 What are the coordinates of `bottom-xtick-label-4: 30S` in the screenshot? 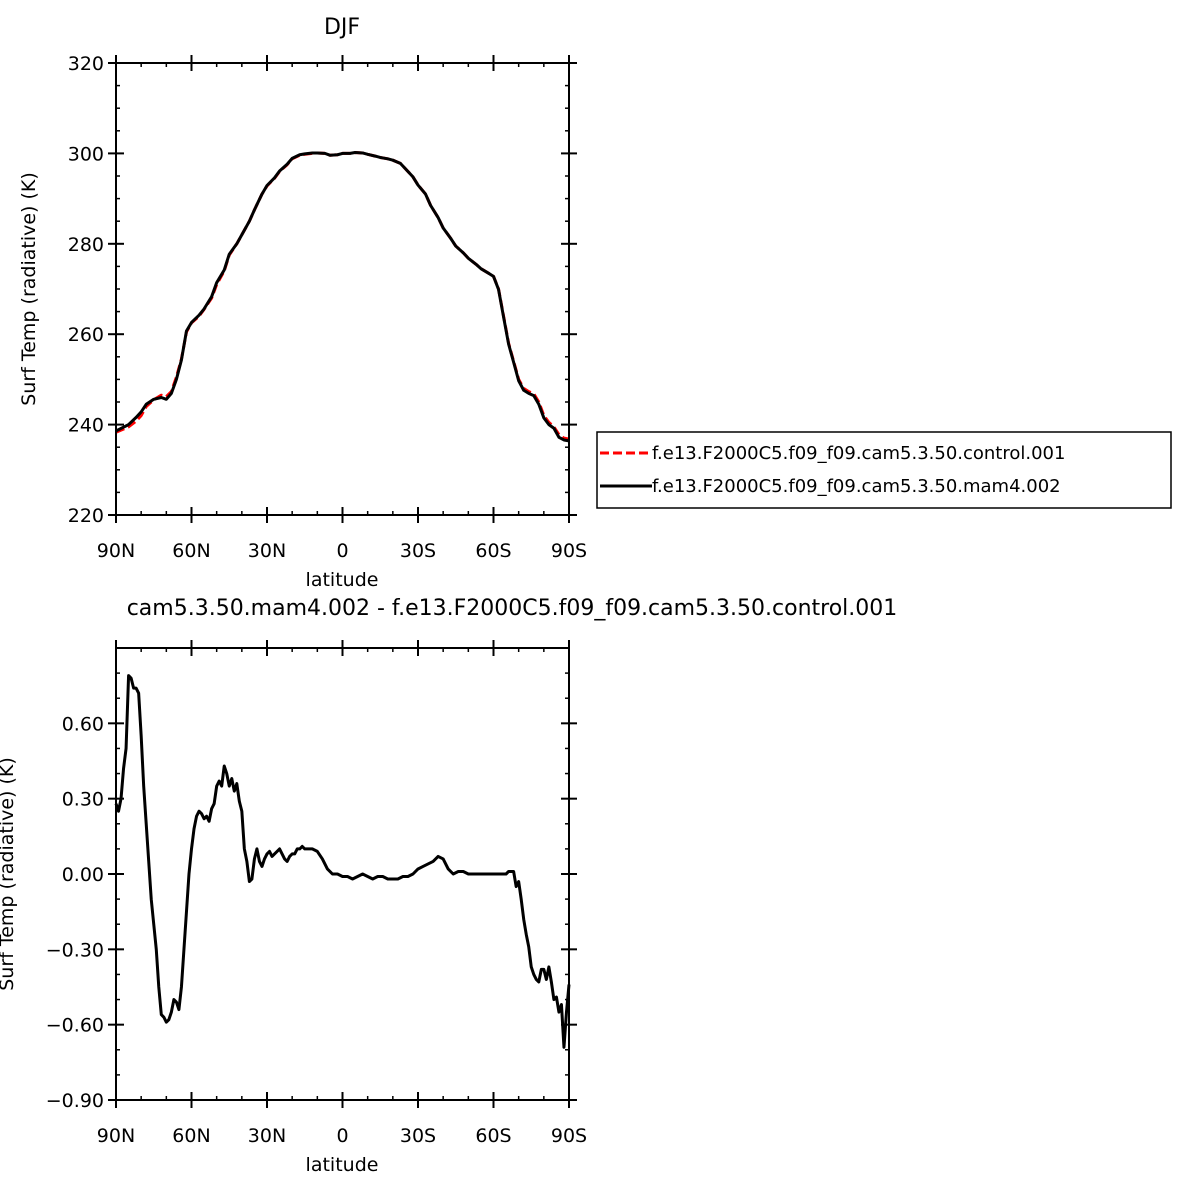 It's located at (418, 1136).